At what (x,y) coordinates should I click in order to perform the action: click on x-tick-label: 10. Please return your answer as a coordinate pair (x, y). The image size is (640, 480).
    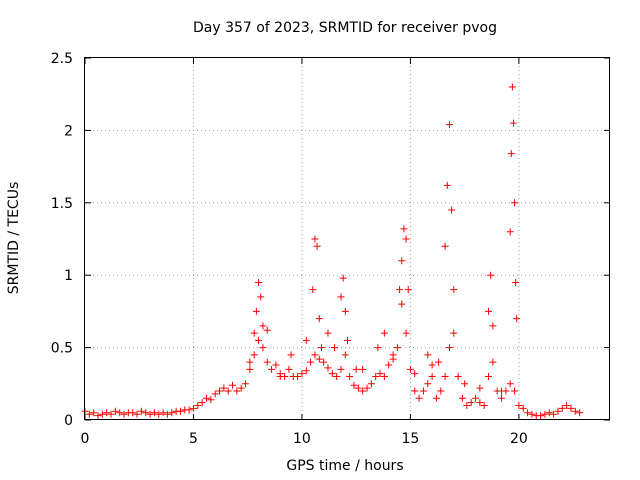
    Looking at the image, I should click on (302, 439).